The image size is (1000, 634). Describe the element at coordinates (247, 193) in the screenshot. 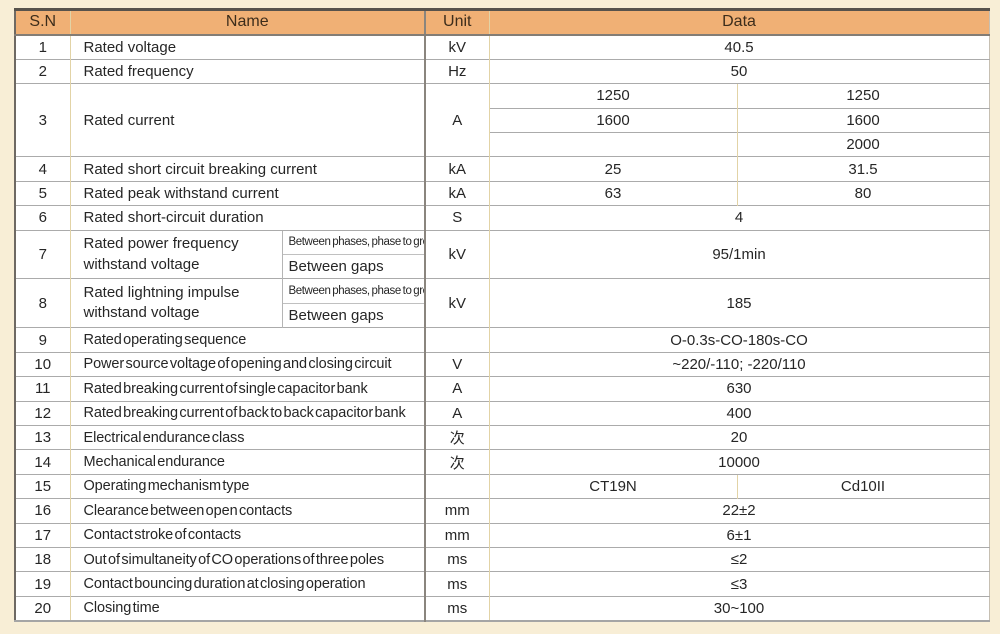

I see `name-cell: Rated peak withstand current` at that location.